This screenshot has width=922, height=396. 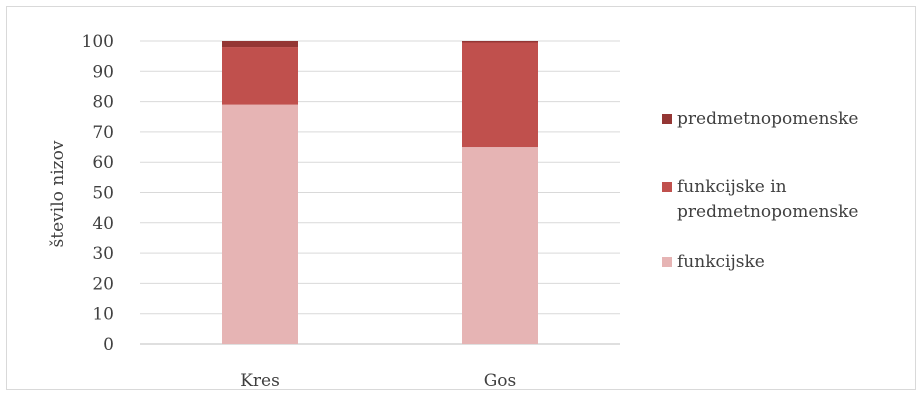 What do you see at coordinates (98, 42) in the screenshot?
I see `y-tick-label: 100` at bounding box center [98, 42].